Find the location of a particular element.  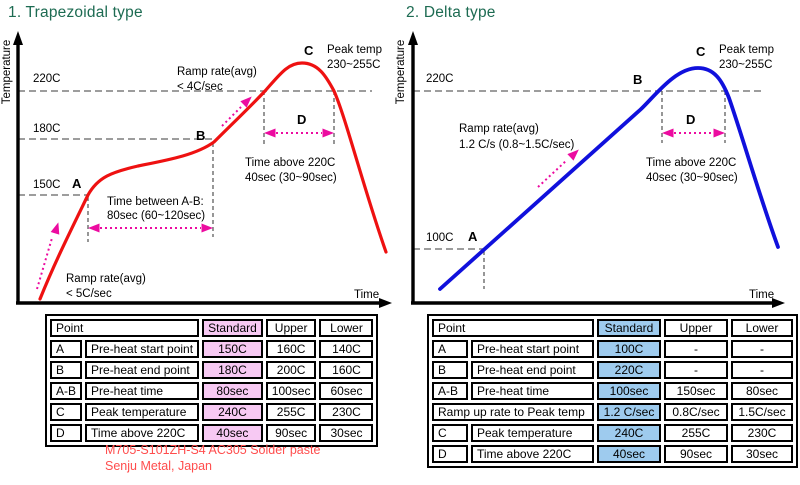

right-peak-temp-line2: 230~255C is located at coordinates (745, 65).